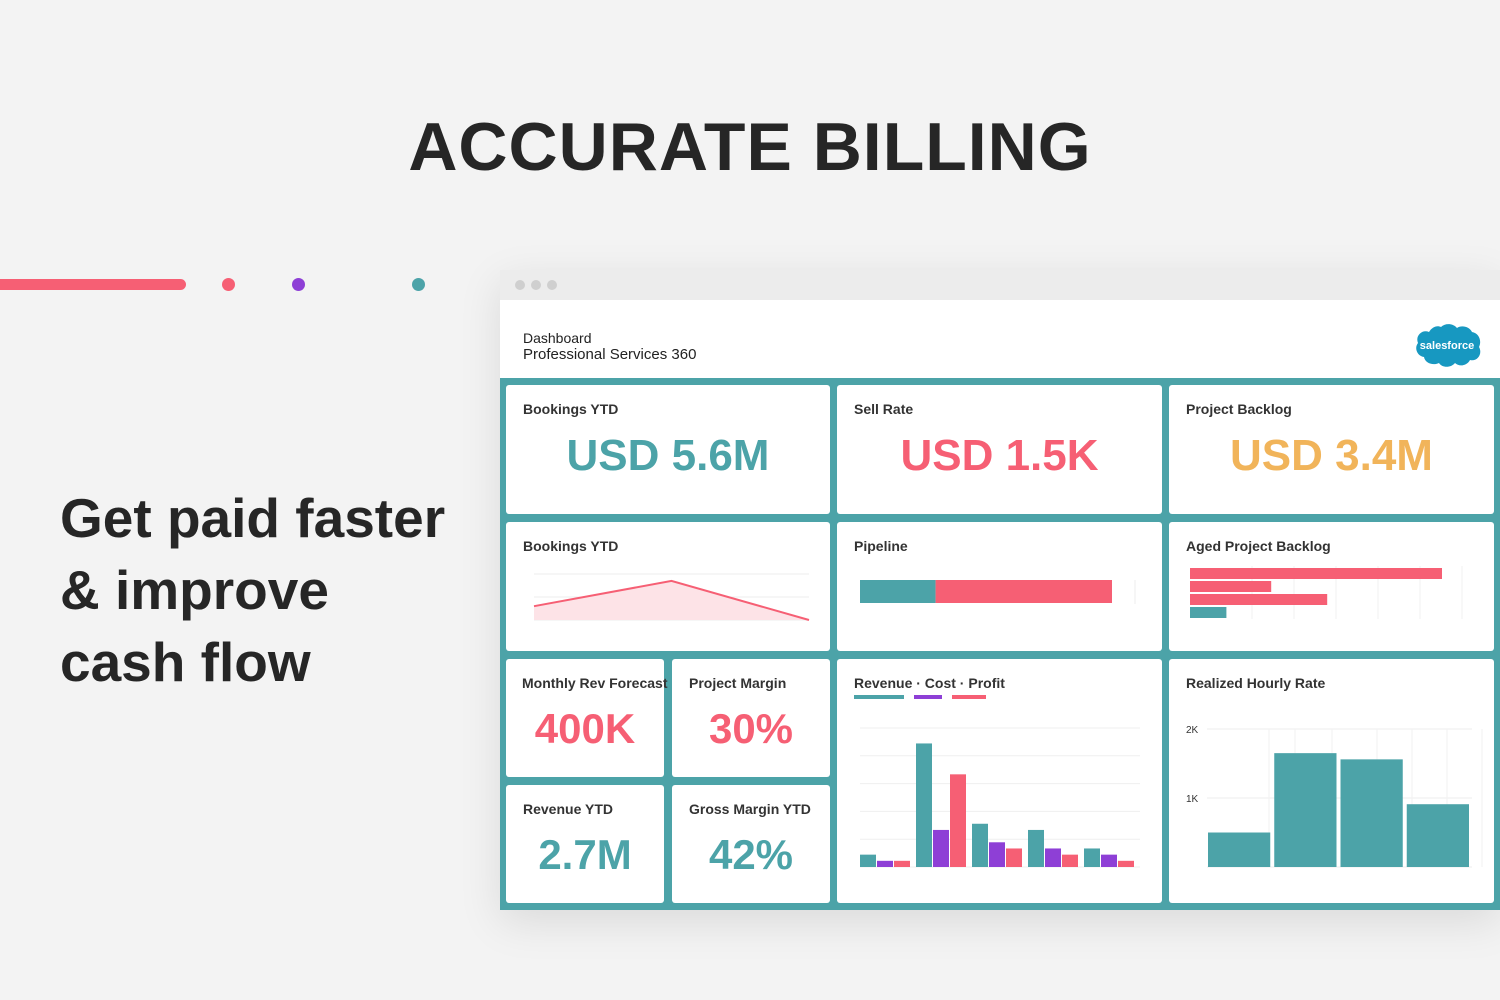 The height and width of the screenshot is (1000, 1500). I want to click on legend-cost-swatch, so click(928, 697).